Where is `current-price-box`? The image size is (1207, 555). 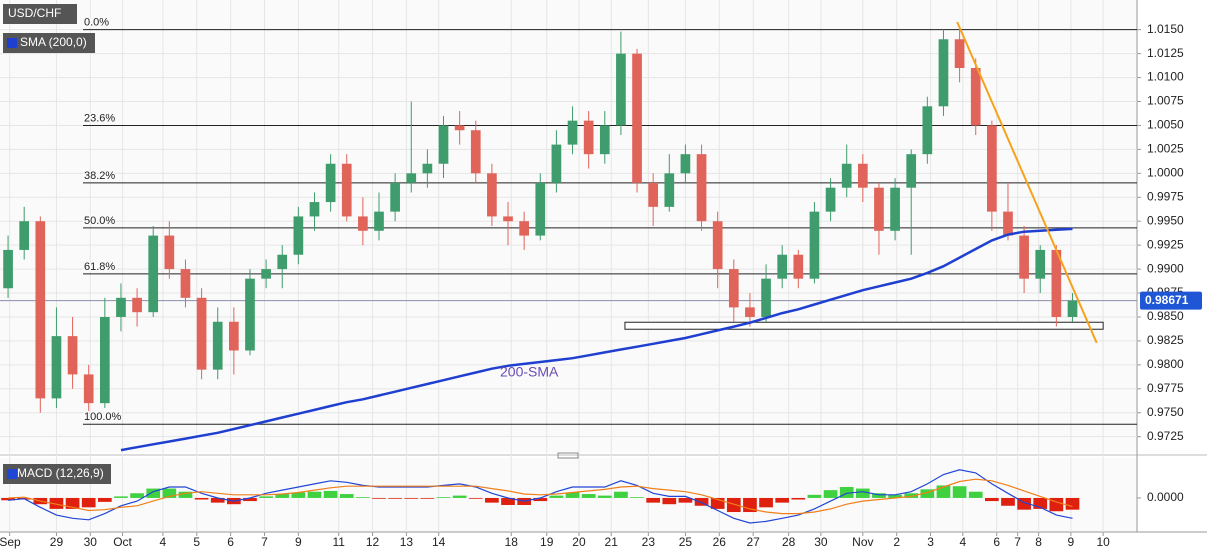
current-price-box is located at coordinates (1171, 300).